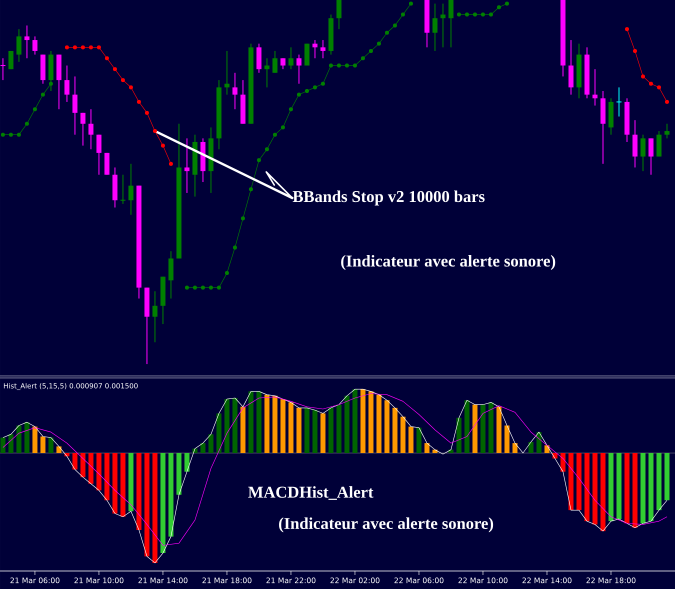 The image size is (675, 589). Describe the element at coordinates (388, 198) in the screenshot. I see `annotation: BBands Stop v2 10000 bars` at that location.